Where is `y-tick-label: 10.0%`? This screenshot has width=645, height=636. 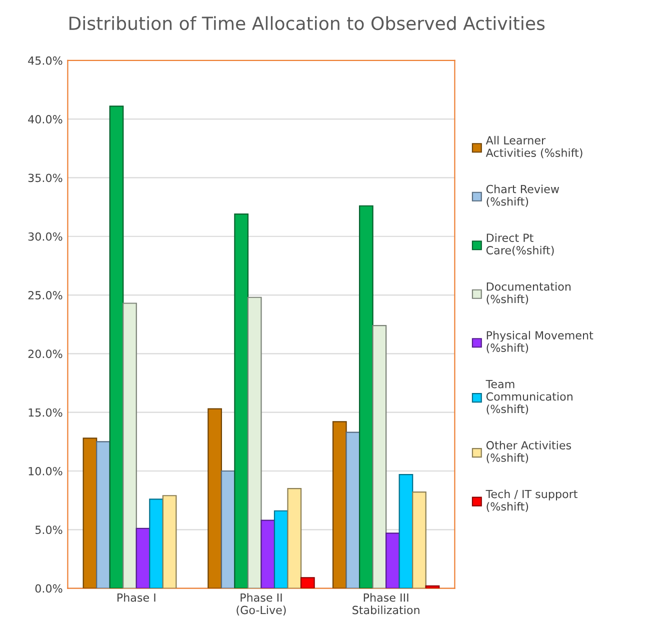
y-tick-label: 10.0% is located at coordinates (45, 471).